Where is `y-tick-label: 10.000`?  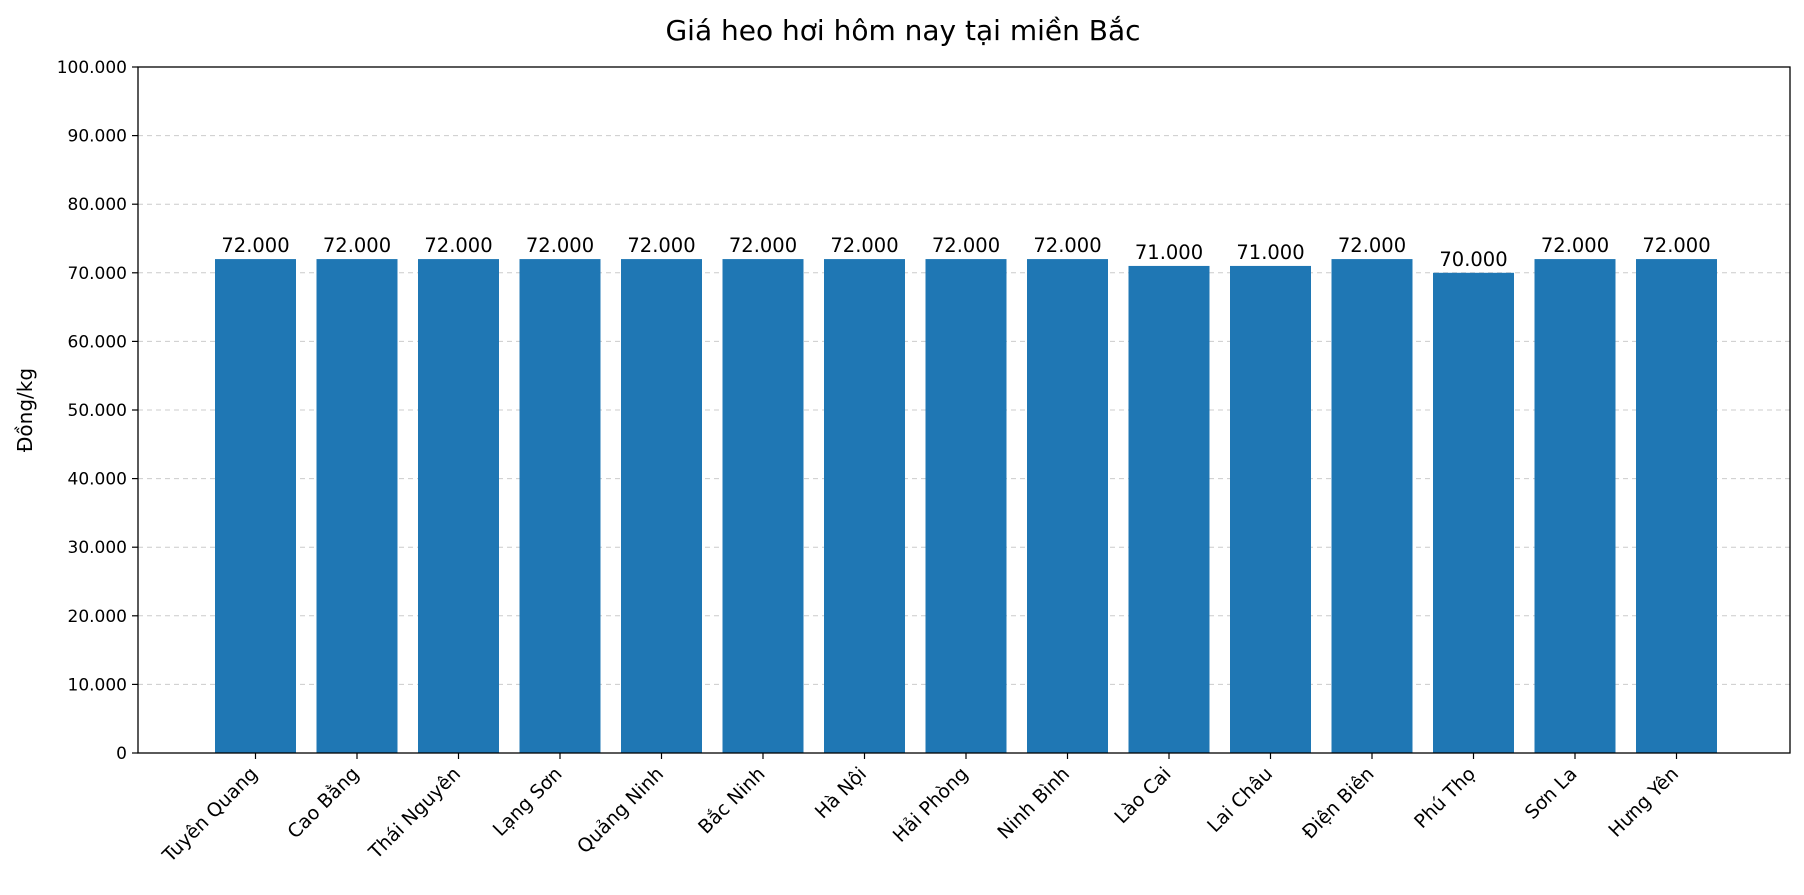 y-tick-label: 10.000 is located at coordinates (97, 685).